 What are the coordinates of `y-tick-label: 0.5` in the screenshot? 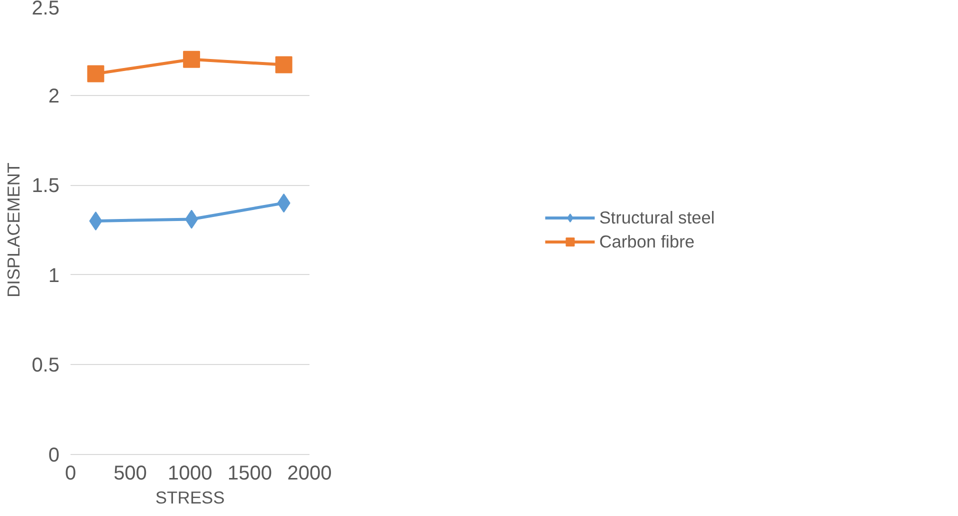 It's located at (46, 365).